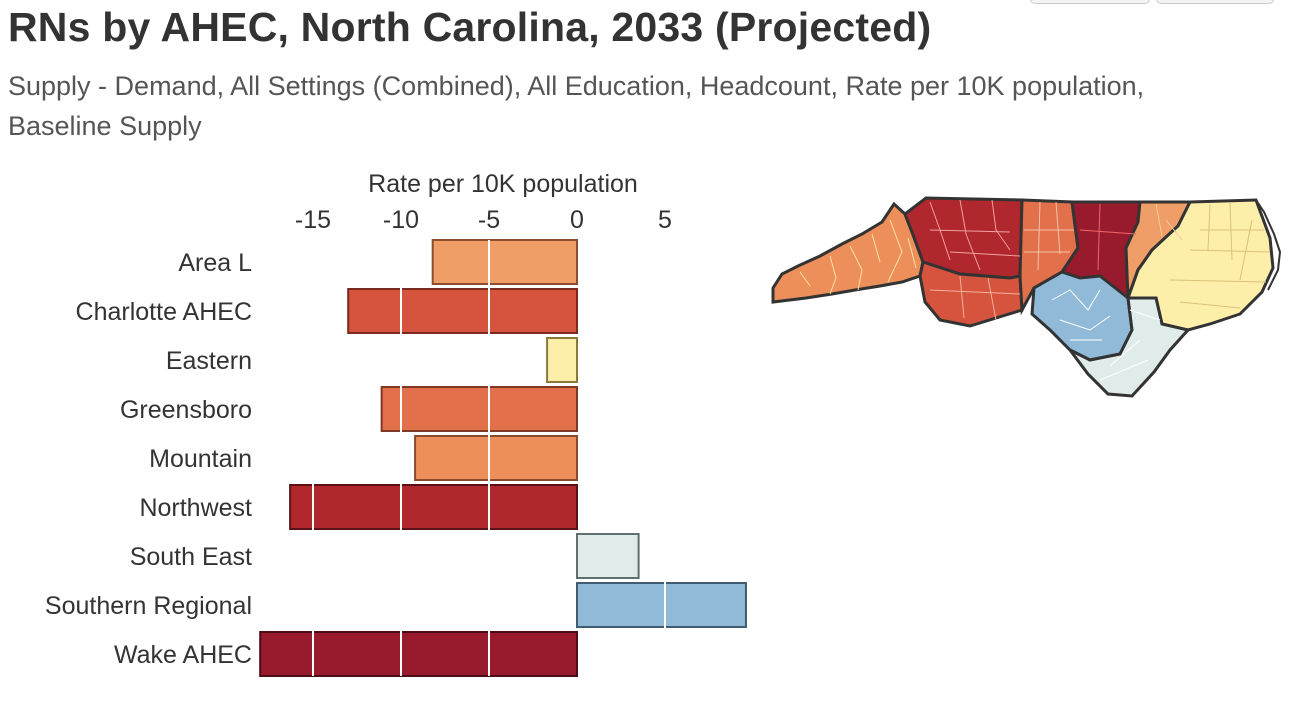  Describe the element at coordinates (489, 220) in the screenshot. I see `x-tick-label: -5` at that location.